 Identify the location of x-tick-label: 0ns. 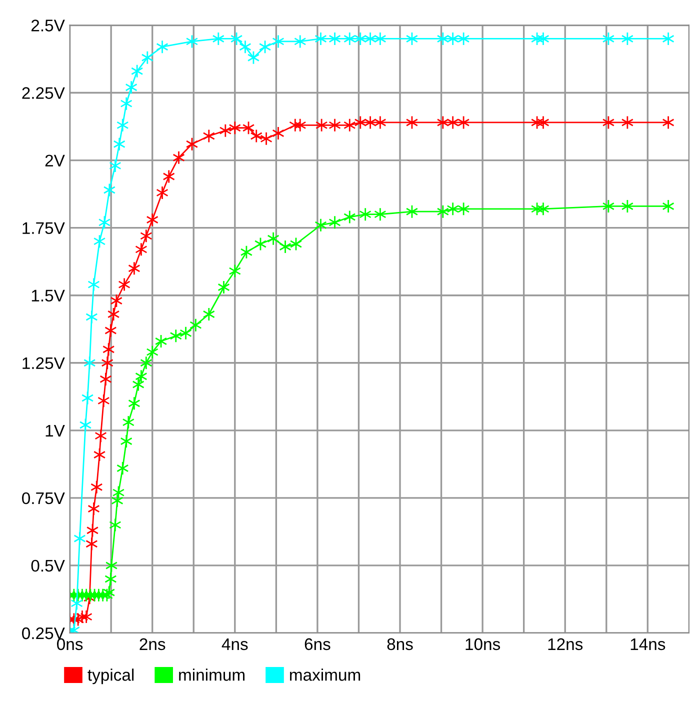
(70, 644).